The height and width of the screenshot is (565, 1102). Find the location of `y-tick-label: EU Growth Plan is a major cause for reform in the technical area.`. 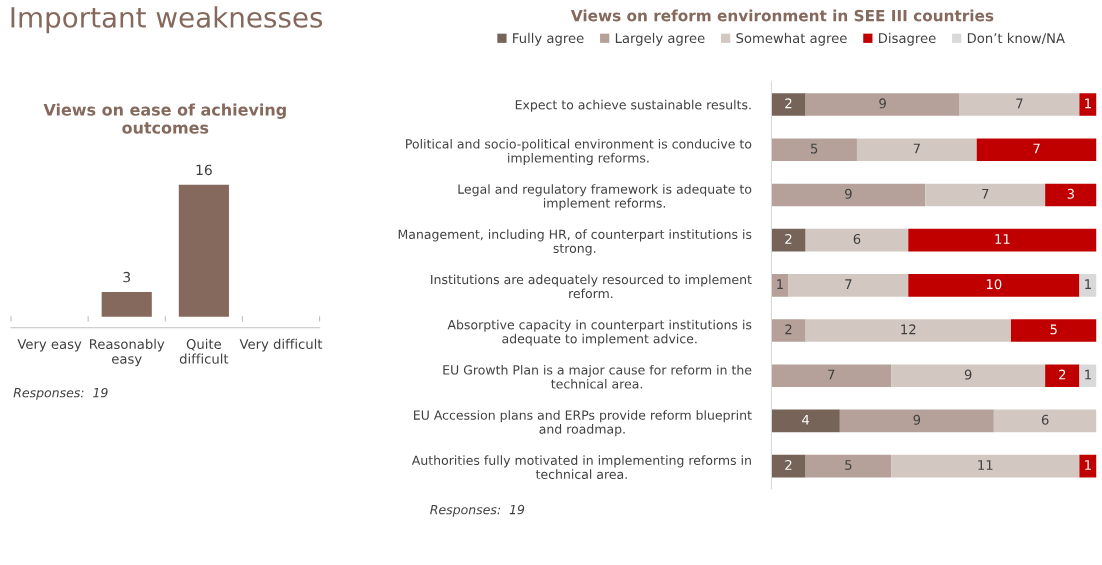

y-tick-label: EU Growth Plan is a major cause for reform in the technical area. is located at coordinates (597, 376).